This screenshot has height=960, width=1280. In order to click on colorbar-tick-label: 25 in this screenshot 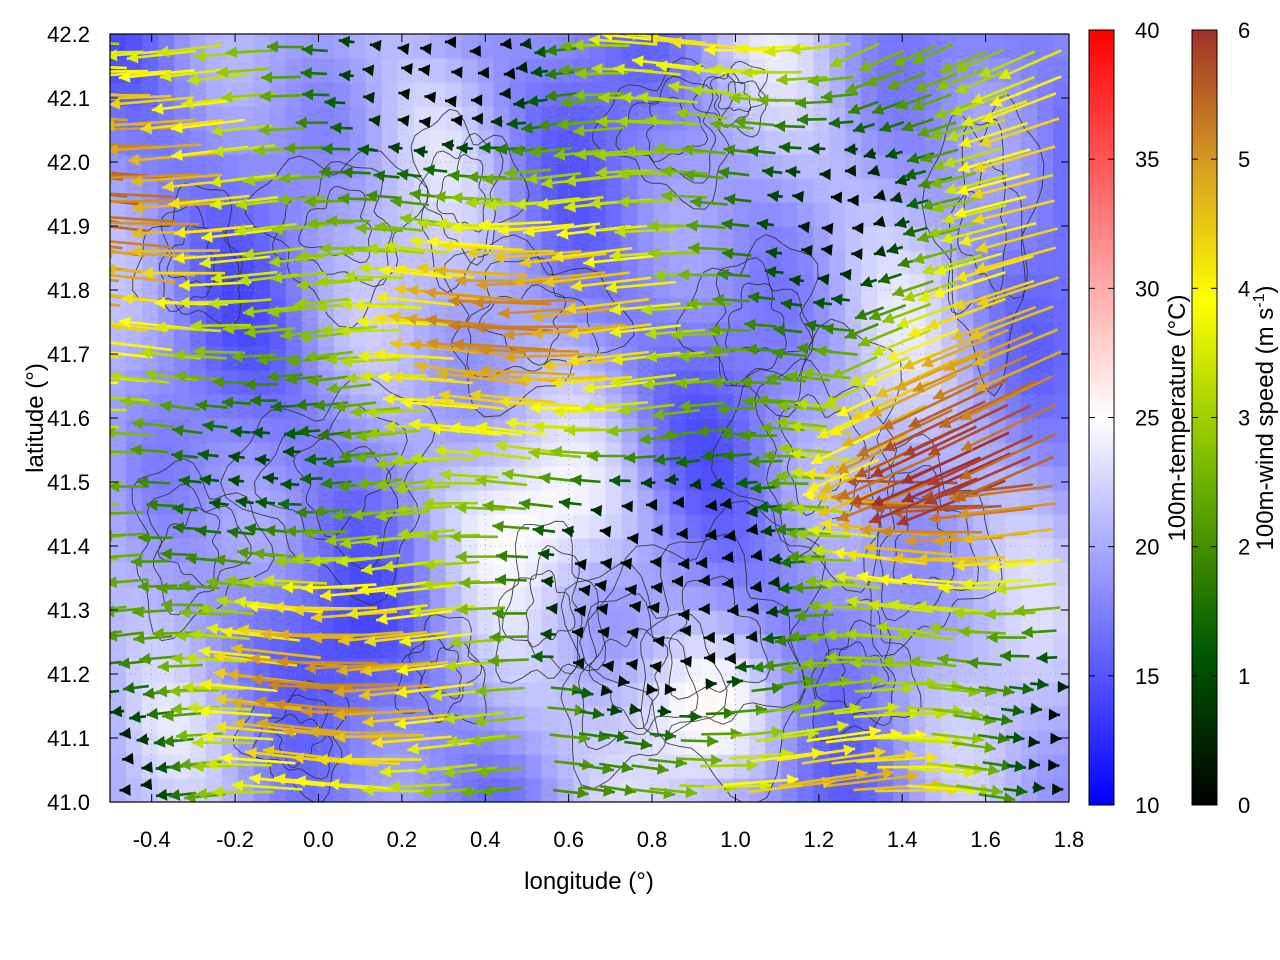, I will do `click(1147, 418)`.